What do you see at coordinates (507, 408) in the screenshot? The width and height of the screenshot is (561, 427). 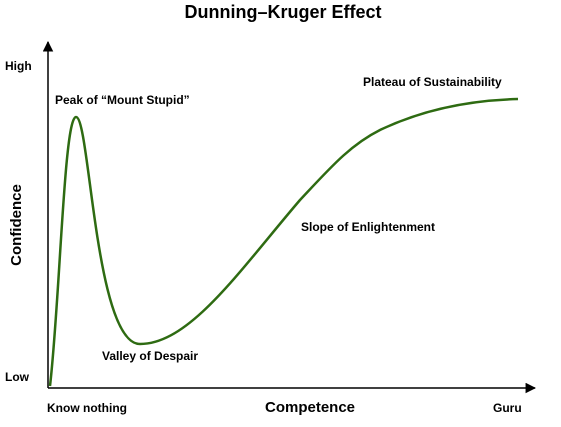 I see `x-axis-end-label: Guru` at bounding box center [507, 408].